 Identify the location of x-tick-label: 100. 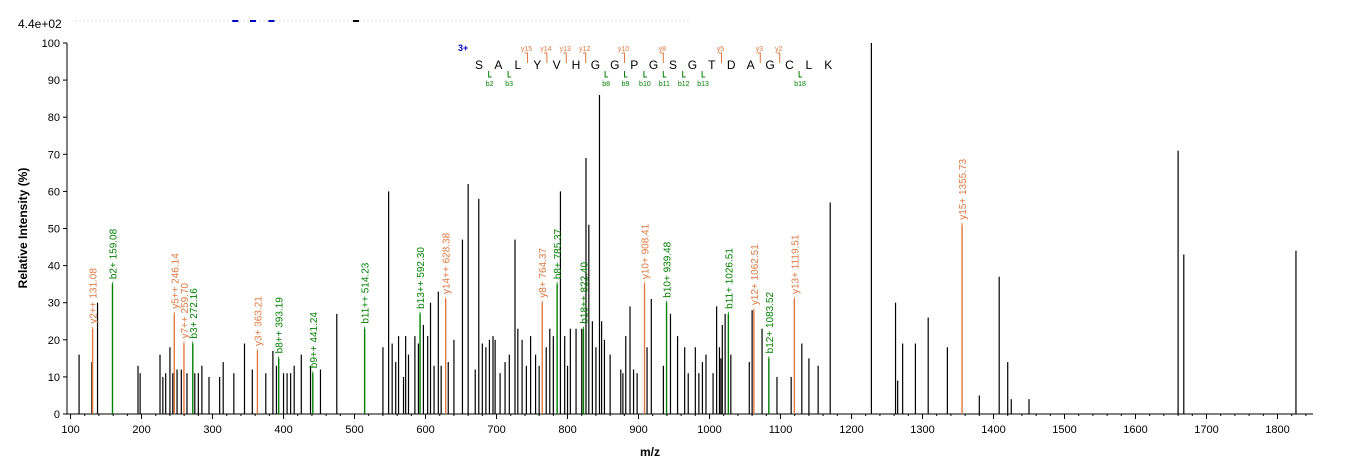
(70, 430).